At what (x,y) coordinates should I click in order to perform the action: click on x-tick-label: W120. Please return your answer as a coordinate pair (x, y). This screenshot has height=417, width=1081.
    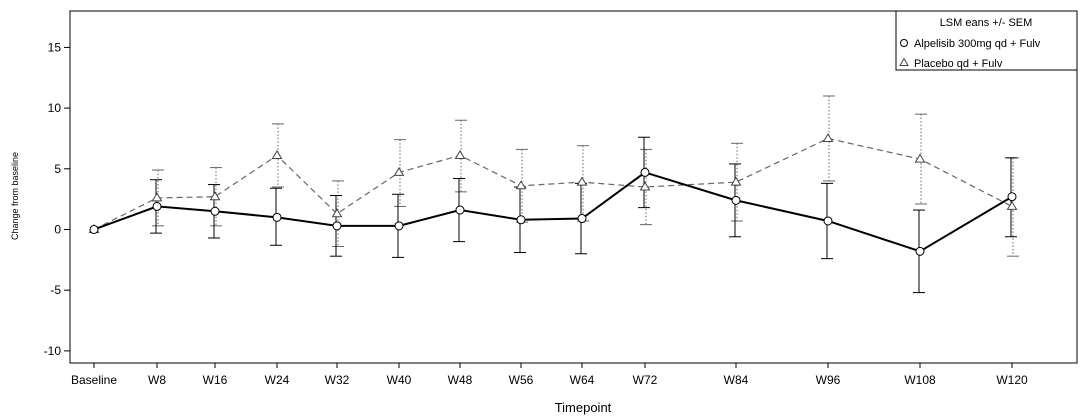
    Looking at the image, I should click on (1012, 380).